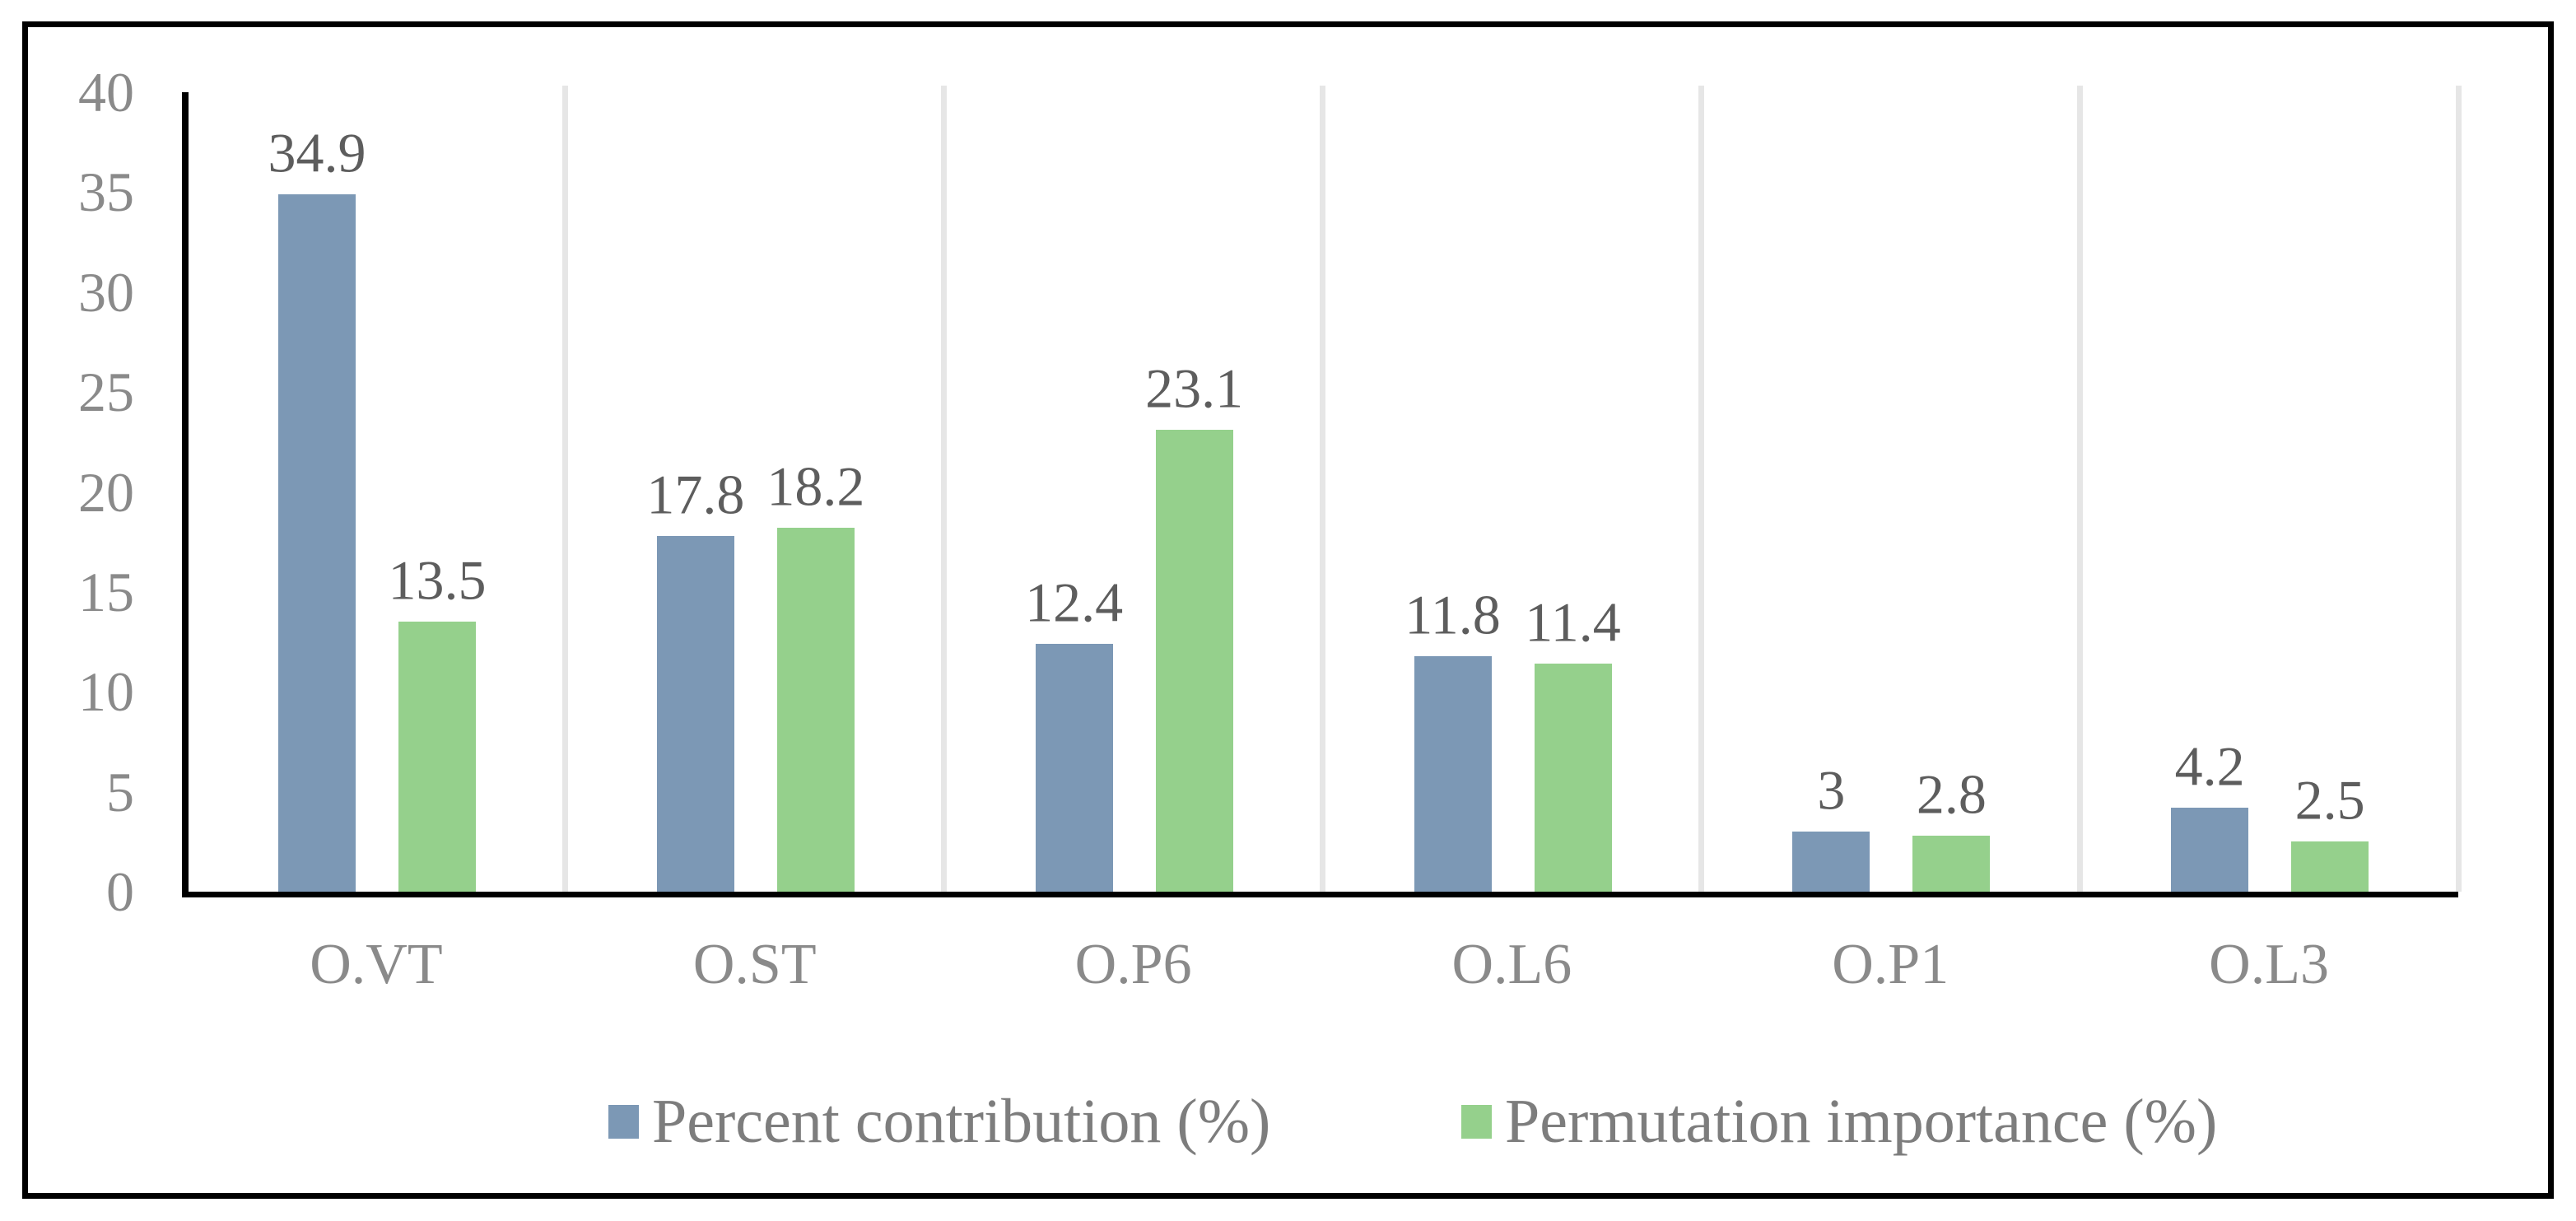  What do you see at coordinates (106, 492) in the screenshot?
I see `y-tick-label-20: 20` at bounding box center [106, 492].